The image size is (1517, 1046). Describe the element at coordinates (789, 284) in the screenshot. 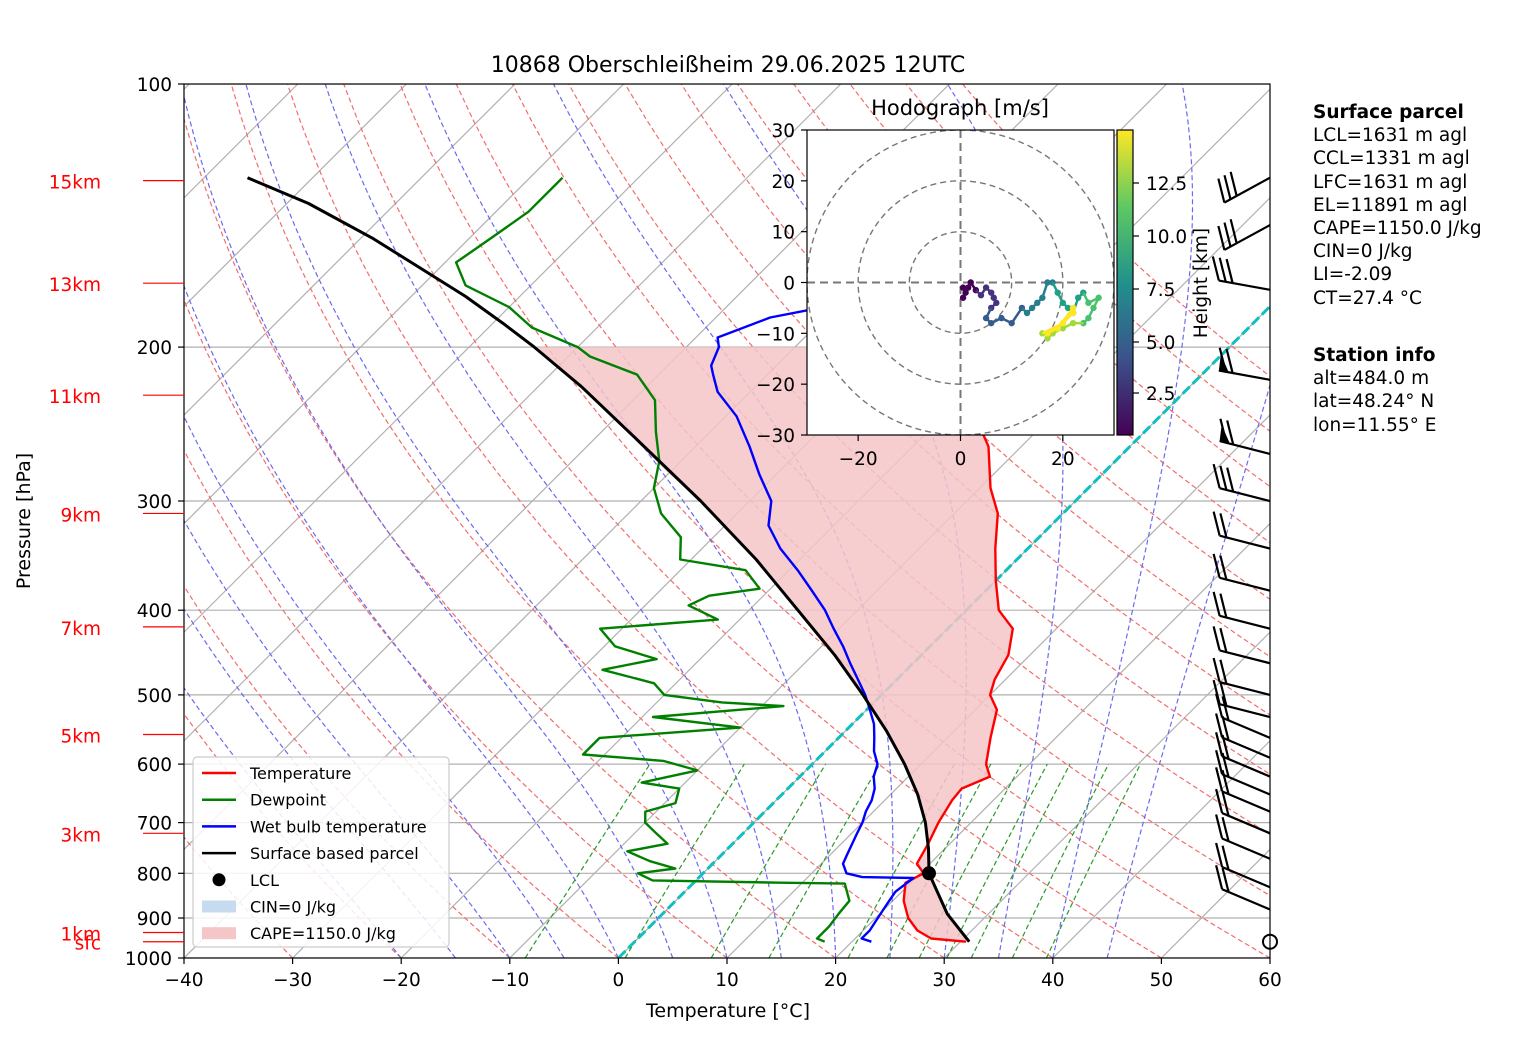

I see `hodograph-y-tick-label: 0` at that location.